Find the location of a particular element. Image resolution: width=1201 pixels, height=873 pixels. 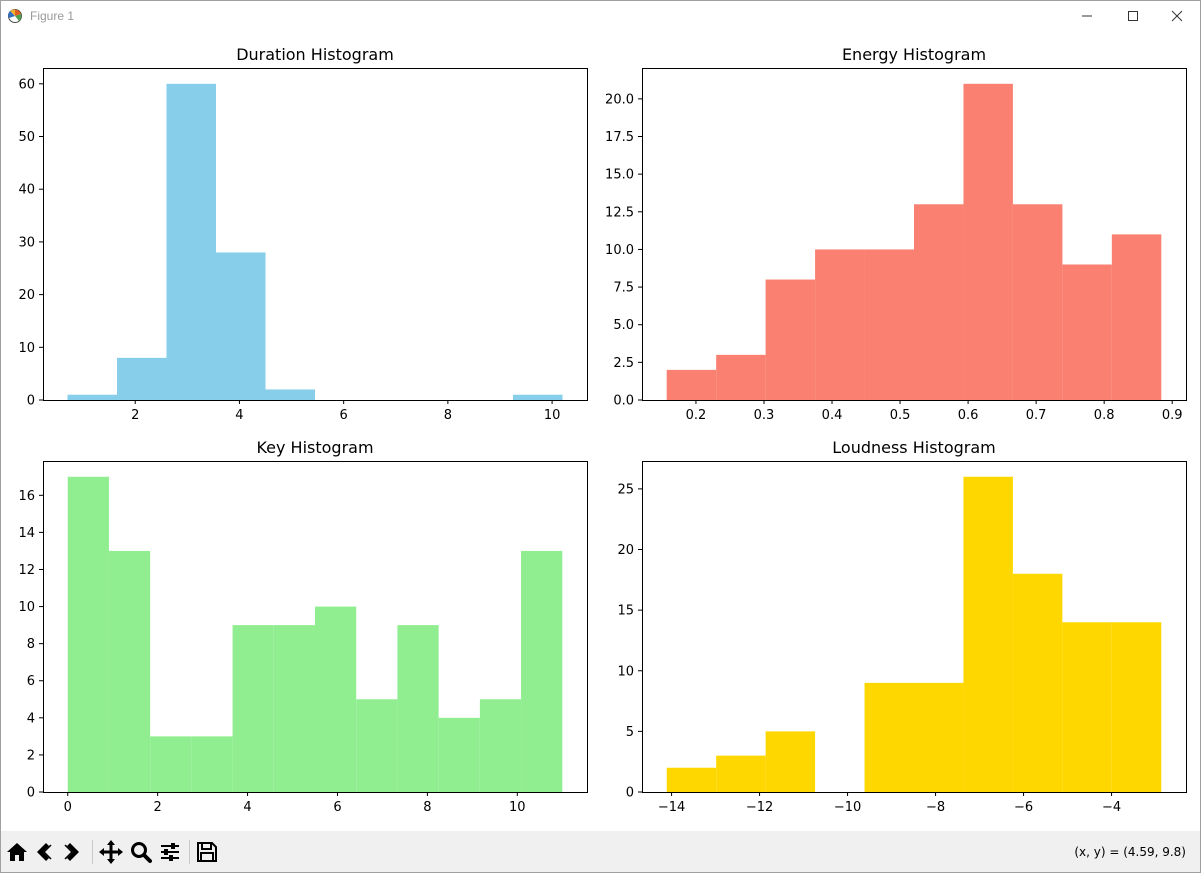

title-bar: Figure 1 is located at coordinates (600, 16).